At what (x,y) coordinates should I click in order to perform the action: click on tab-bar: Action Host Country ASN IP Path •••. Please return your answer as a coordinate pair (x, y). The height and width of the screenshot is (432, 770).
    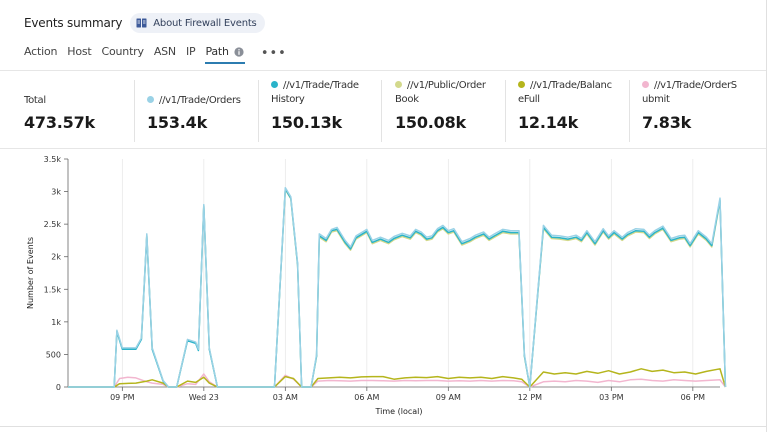
    Looking at the image, I should click on (155, 54).